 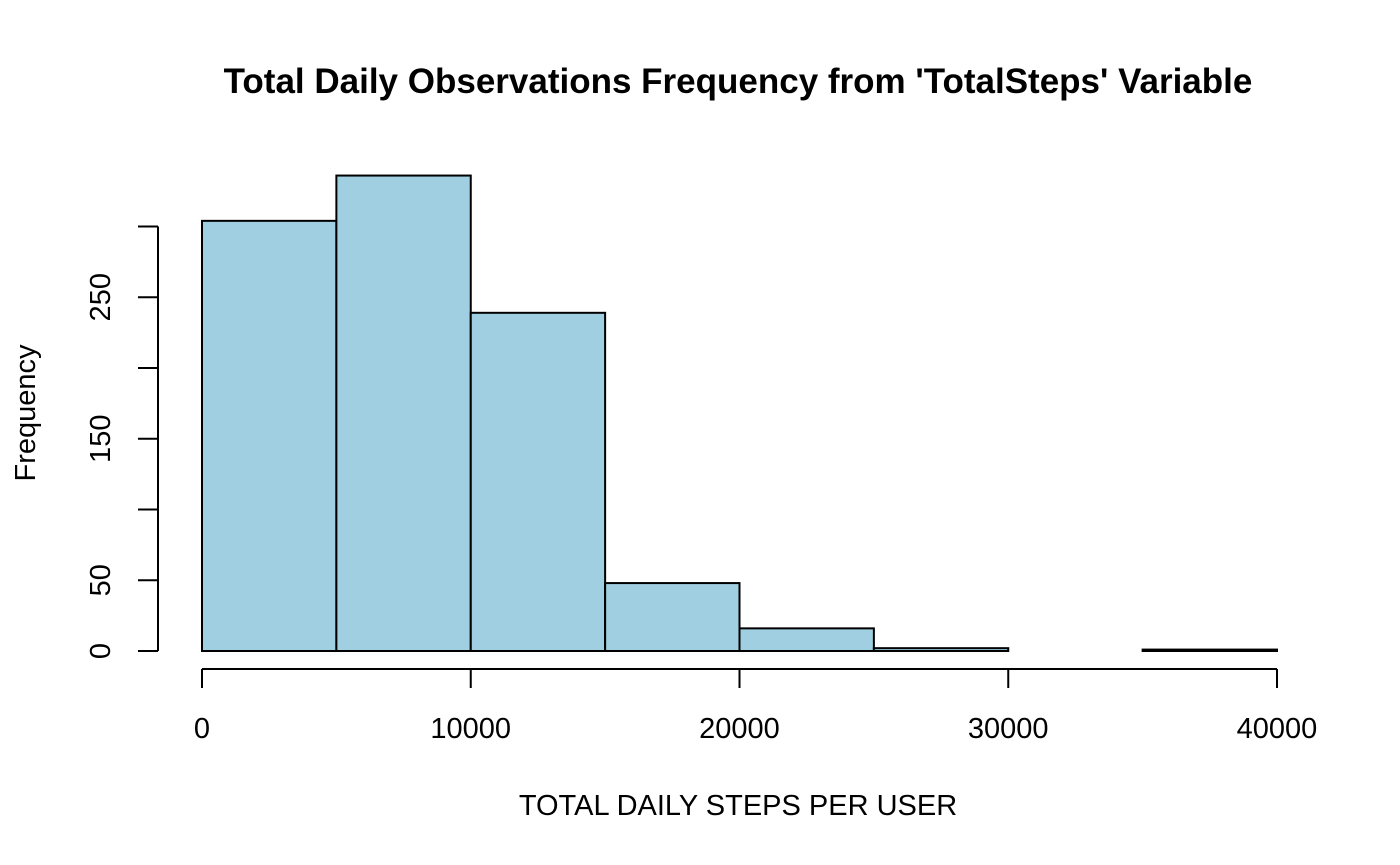 I want to click on y-tick-label: 150, so click(x=101, y=439).